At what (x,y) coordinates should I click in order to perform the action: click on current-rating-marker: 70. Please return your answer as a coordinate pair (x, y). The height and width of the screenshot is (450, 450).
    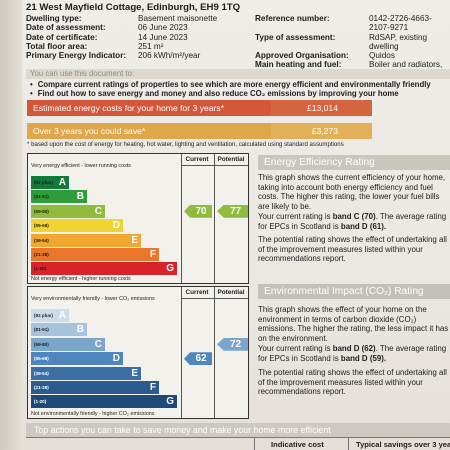
    Looking at the image, I should click on (198, 211).